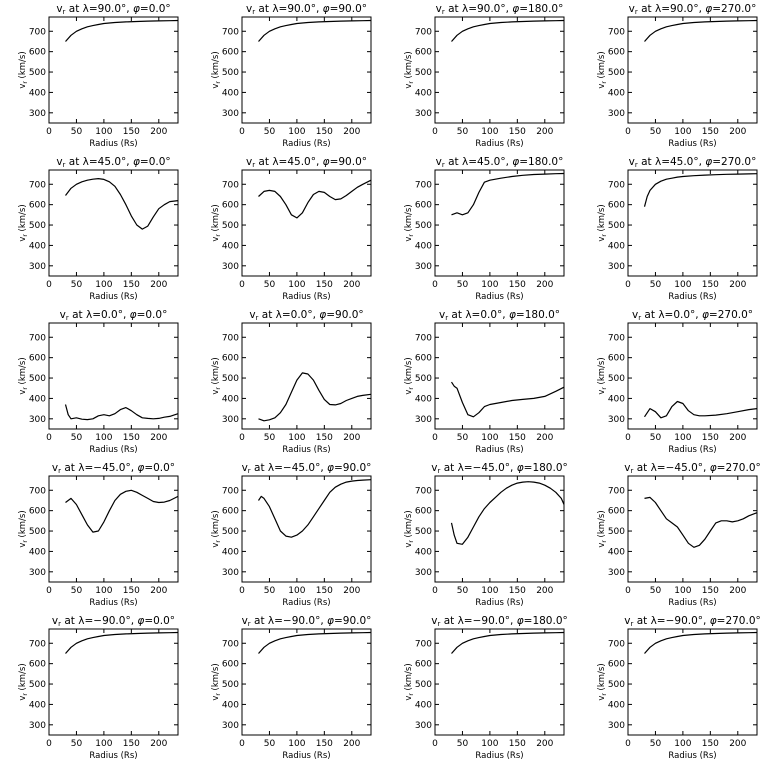 This screenshot has width=768, height=768. I want to click on panel-title: vr at λ=90.0°, φ=180.0°, so click(500, 9).